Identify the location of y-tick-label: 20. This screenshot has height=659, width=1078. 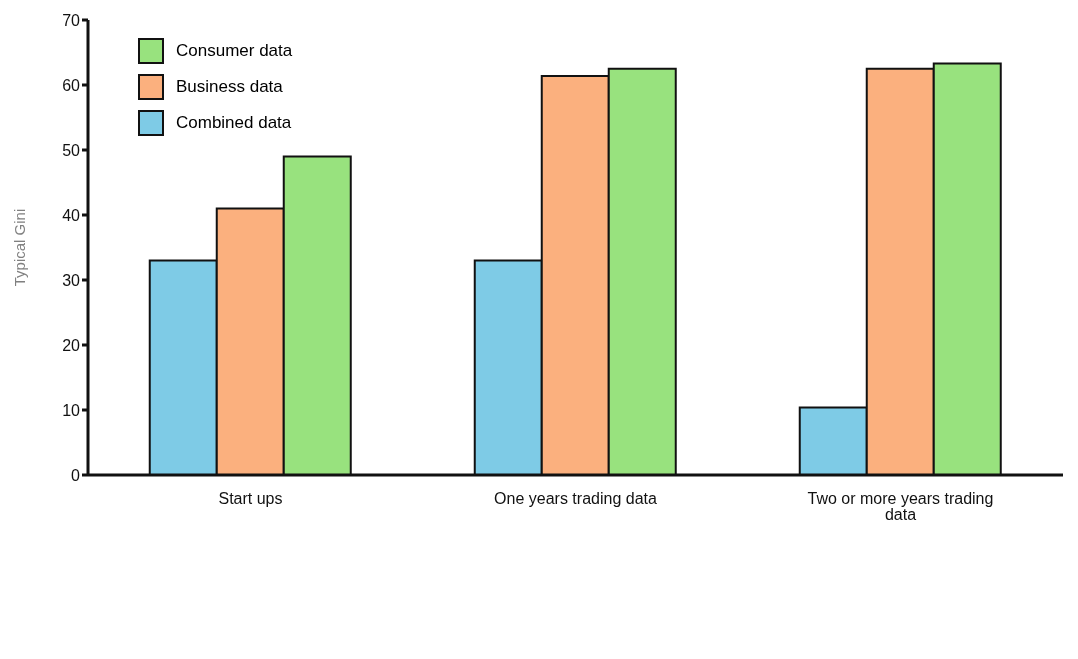
(71, 345).